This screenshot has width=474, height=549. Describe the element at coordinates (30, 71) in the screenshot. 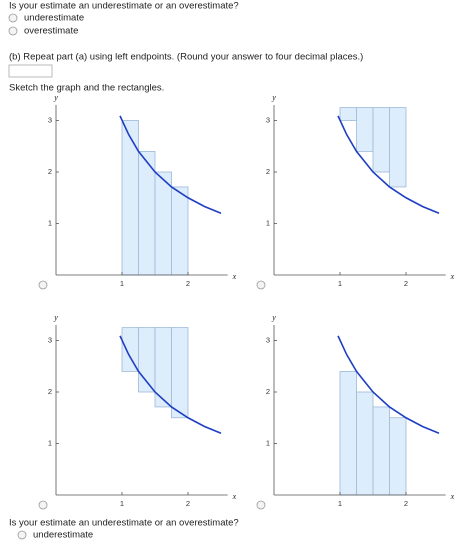

I see `answer-input` at that location.